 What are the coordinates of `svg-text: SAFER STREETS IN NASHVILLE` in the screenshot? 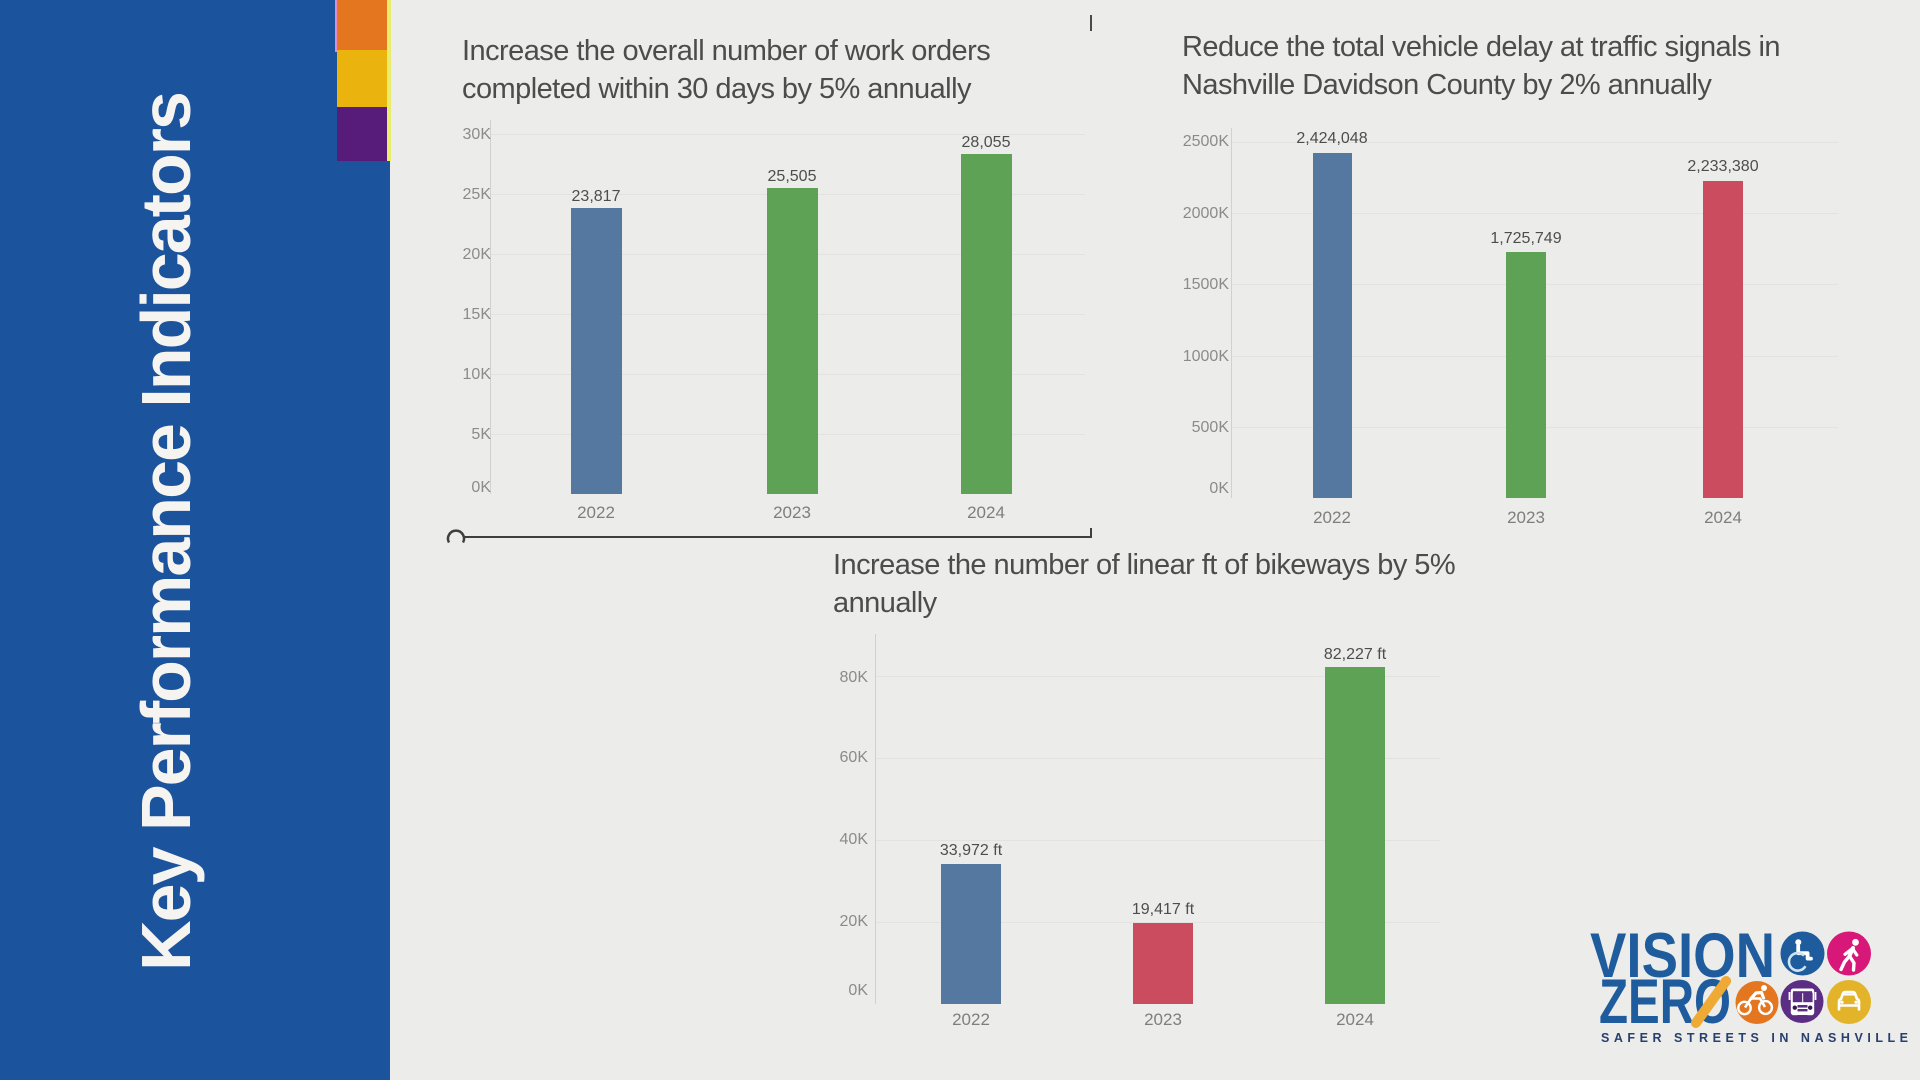 It's located at (1754, 1038).